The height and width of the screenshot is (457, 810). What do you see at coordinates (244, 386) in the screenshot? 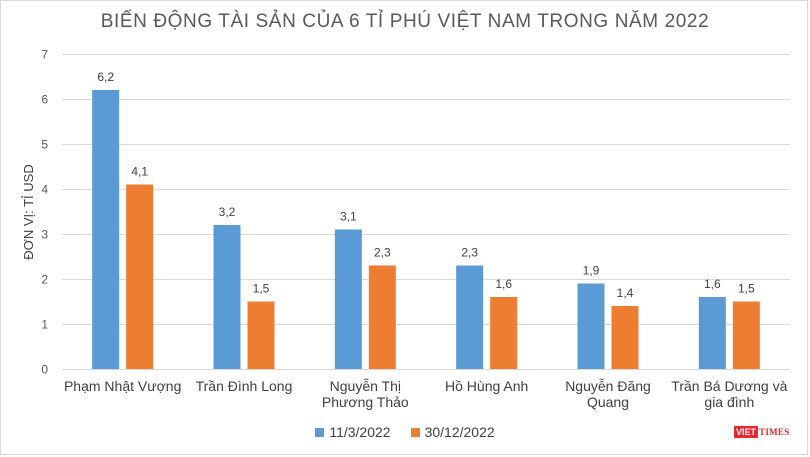
I see `x-category-label: Trần Đình Long` at bounding box center [244, 386].